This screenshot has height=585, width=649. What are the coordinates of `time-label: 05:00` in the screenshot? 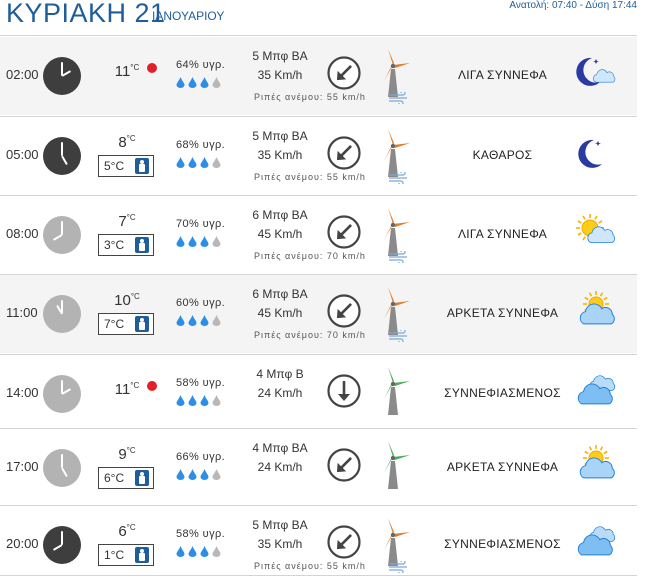 It's located at (22, 154).